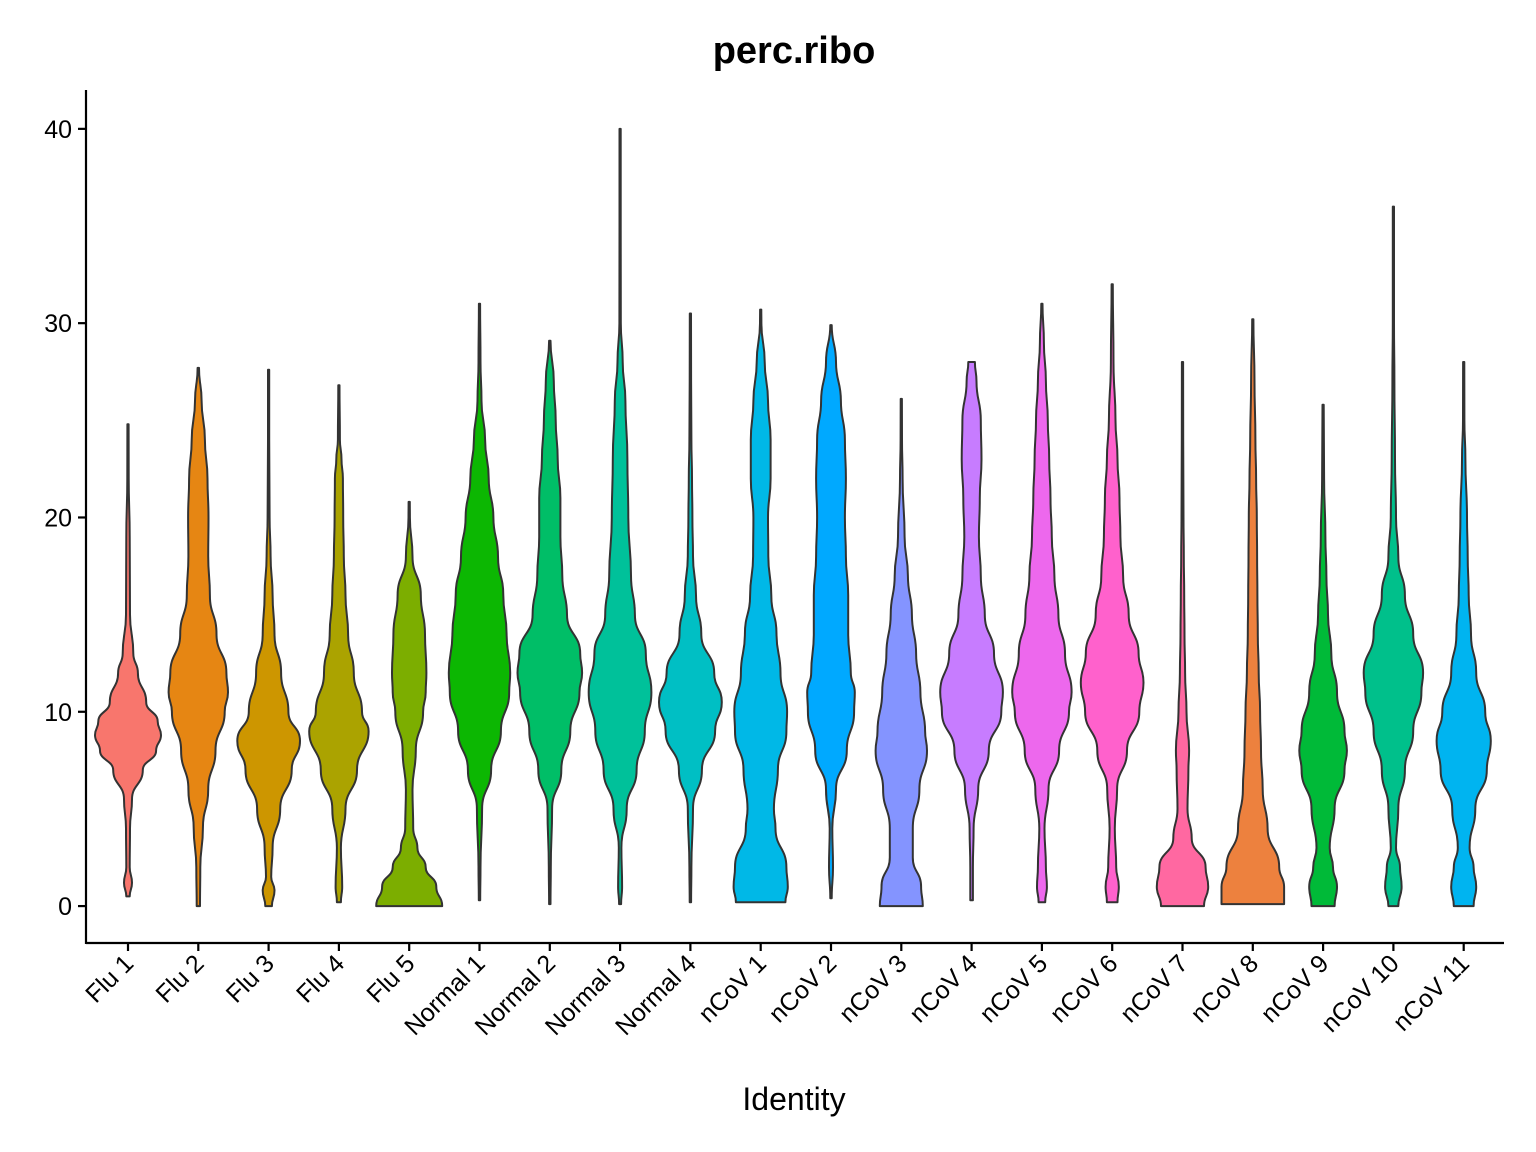 The width and height of the screenshot is (1536, 1152). I want to click on y-tick-label: 20, so click(58, 518).